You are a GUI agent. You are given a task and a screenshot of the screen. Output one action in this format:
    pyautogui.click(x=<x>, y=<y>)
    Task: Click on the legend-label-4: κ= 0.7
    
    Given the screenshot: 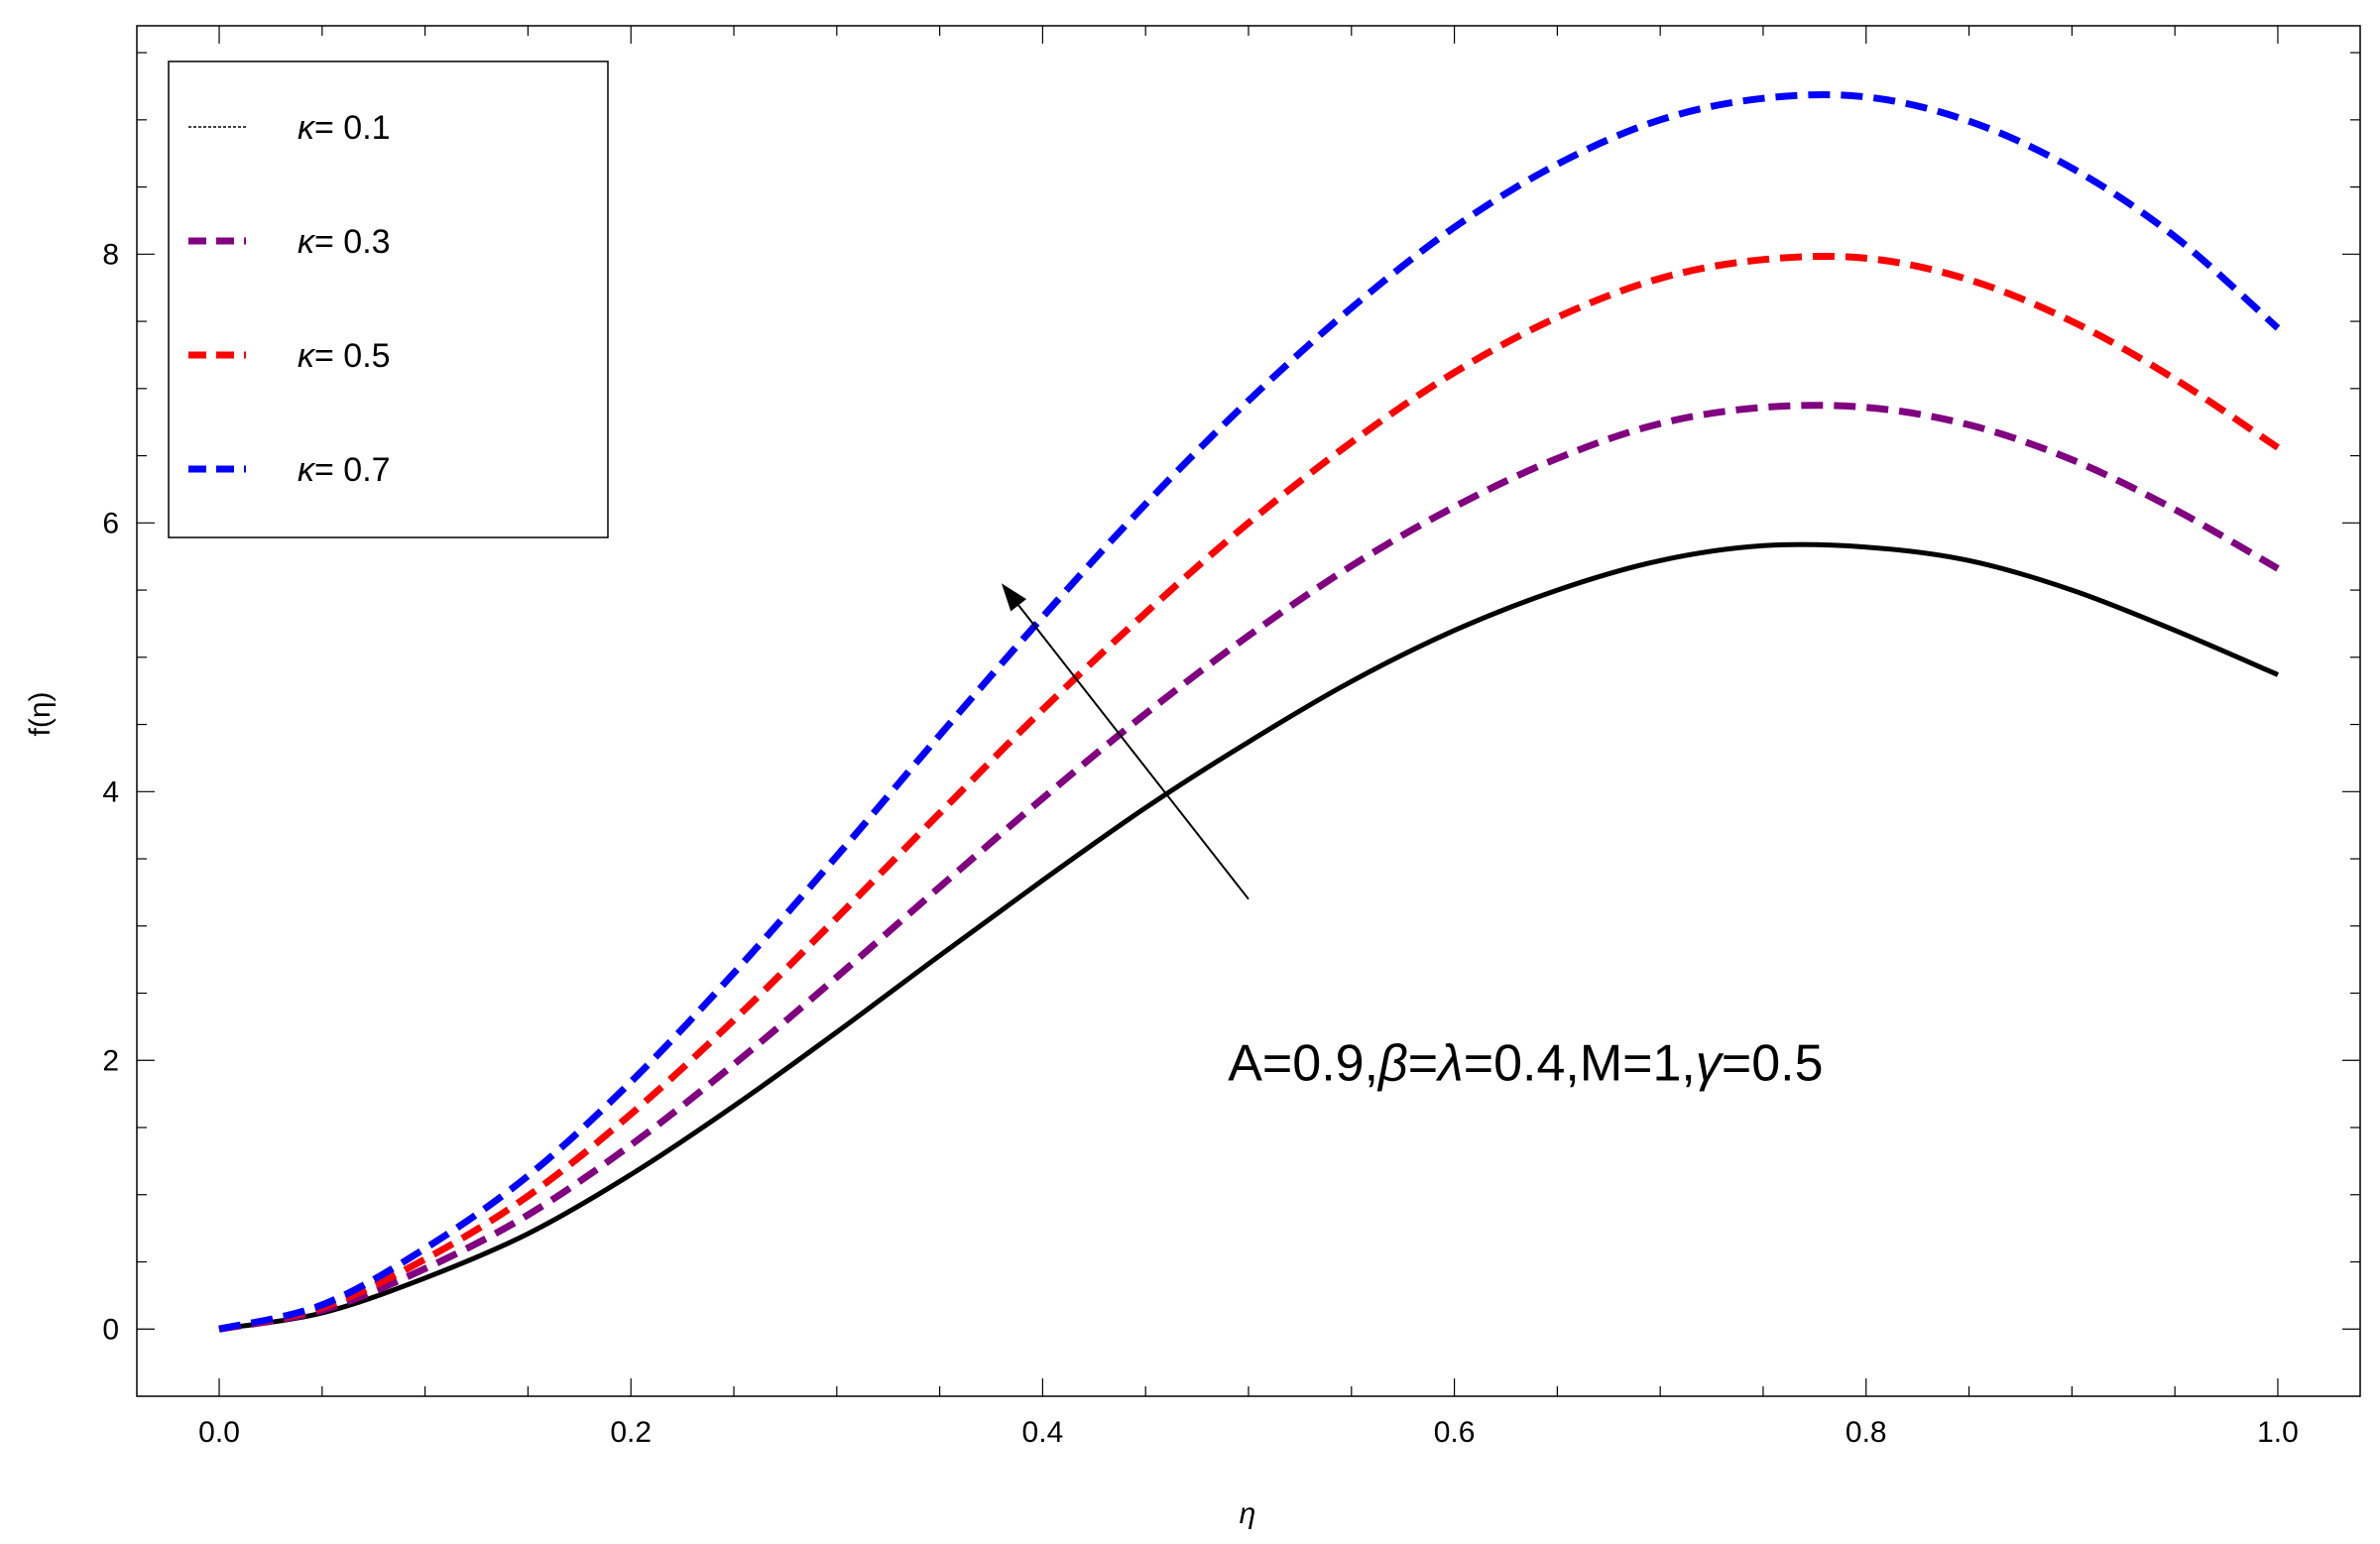 What is the action you would take?
    pyautogui.click(x=344, y=470)
    